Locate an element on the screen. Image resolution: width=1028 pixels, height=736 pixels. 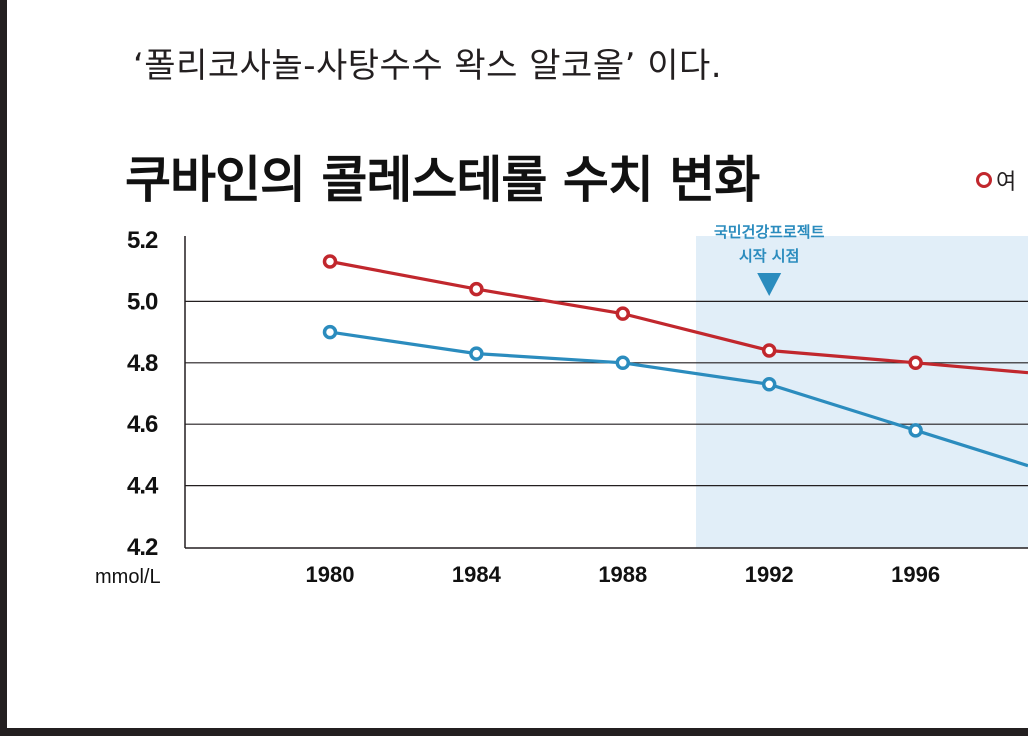
x-tick-label: 1992 is located at coordinates (769, 574).